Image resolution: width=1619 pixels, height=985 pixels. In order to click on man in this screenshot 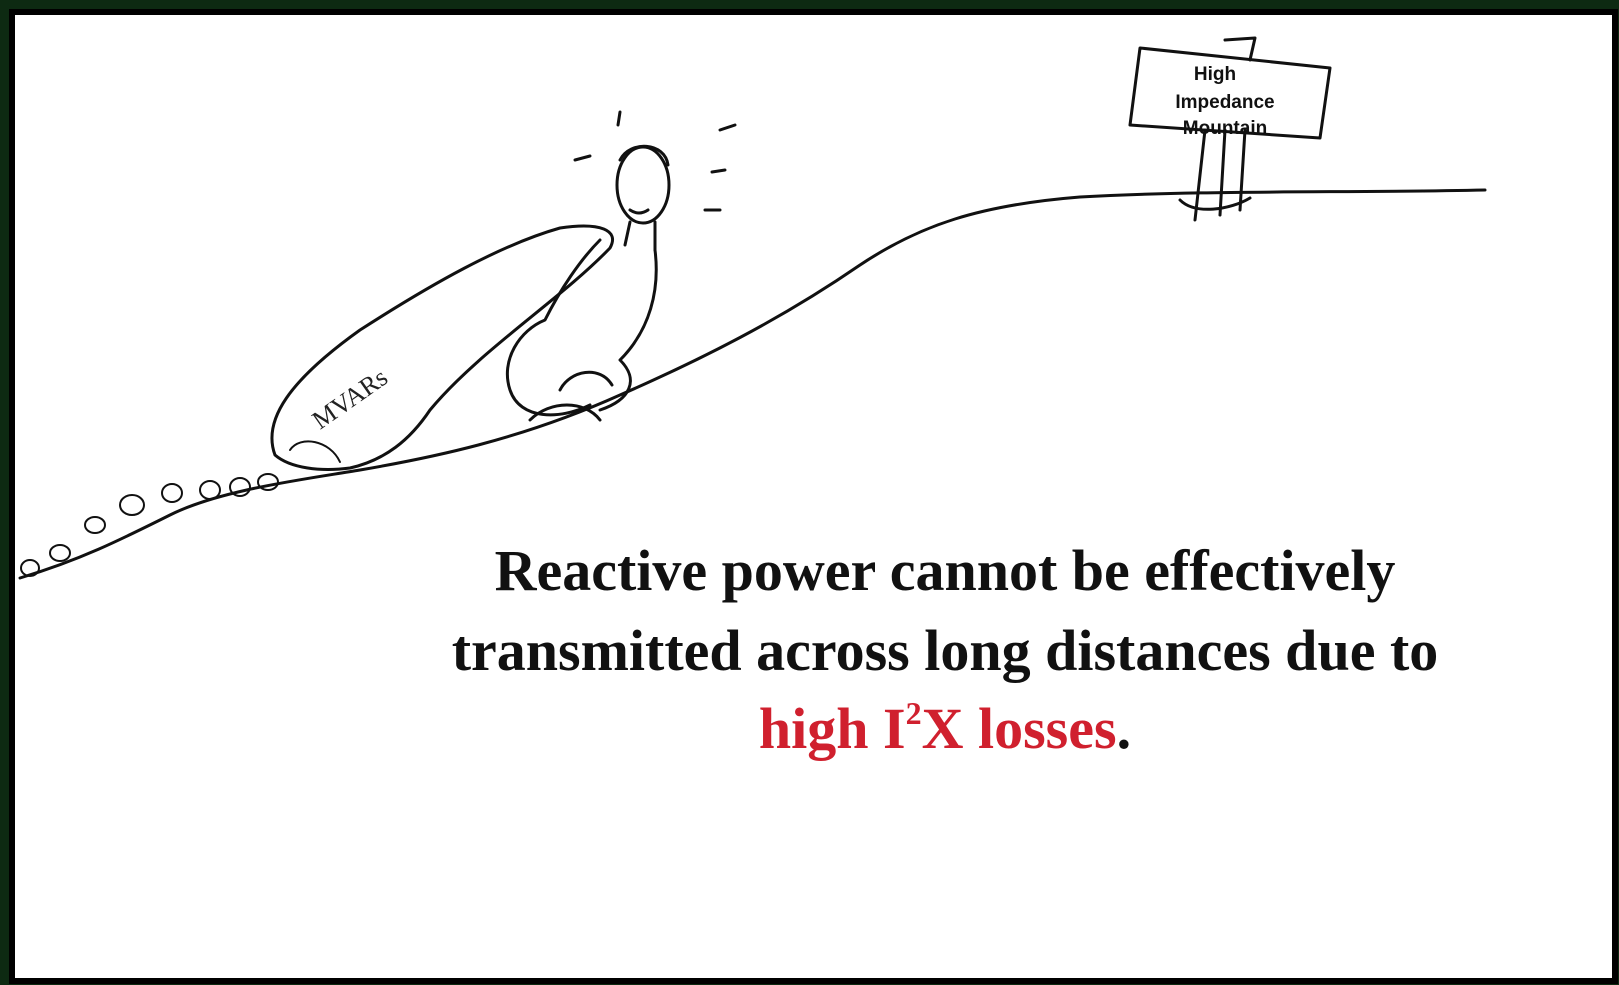, I will do `click(621, 266)`.